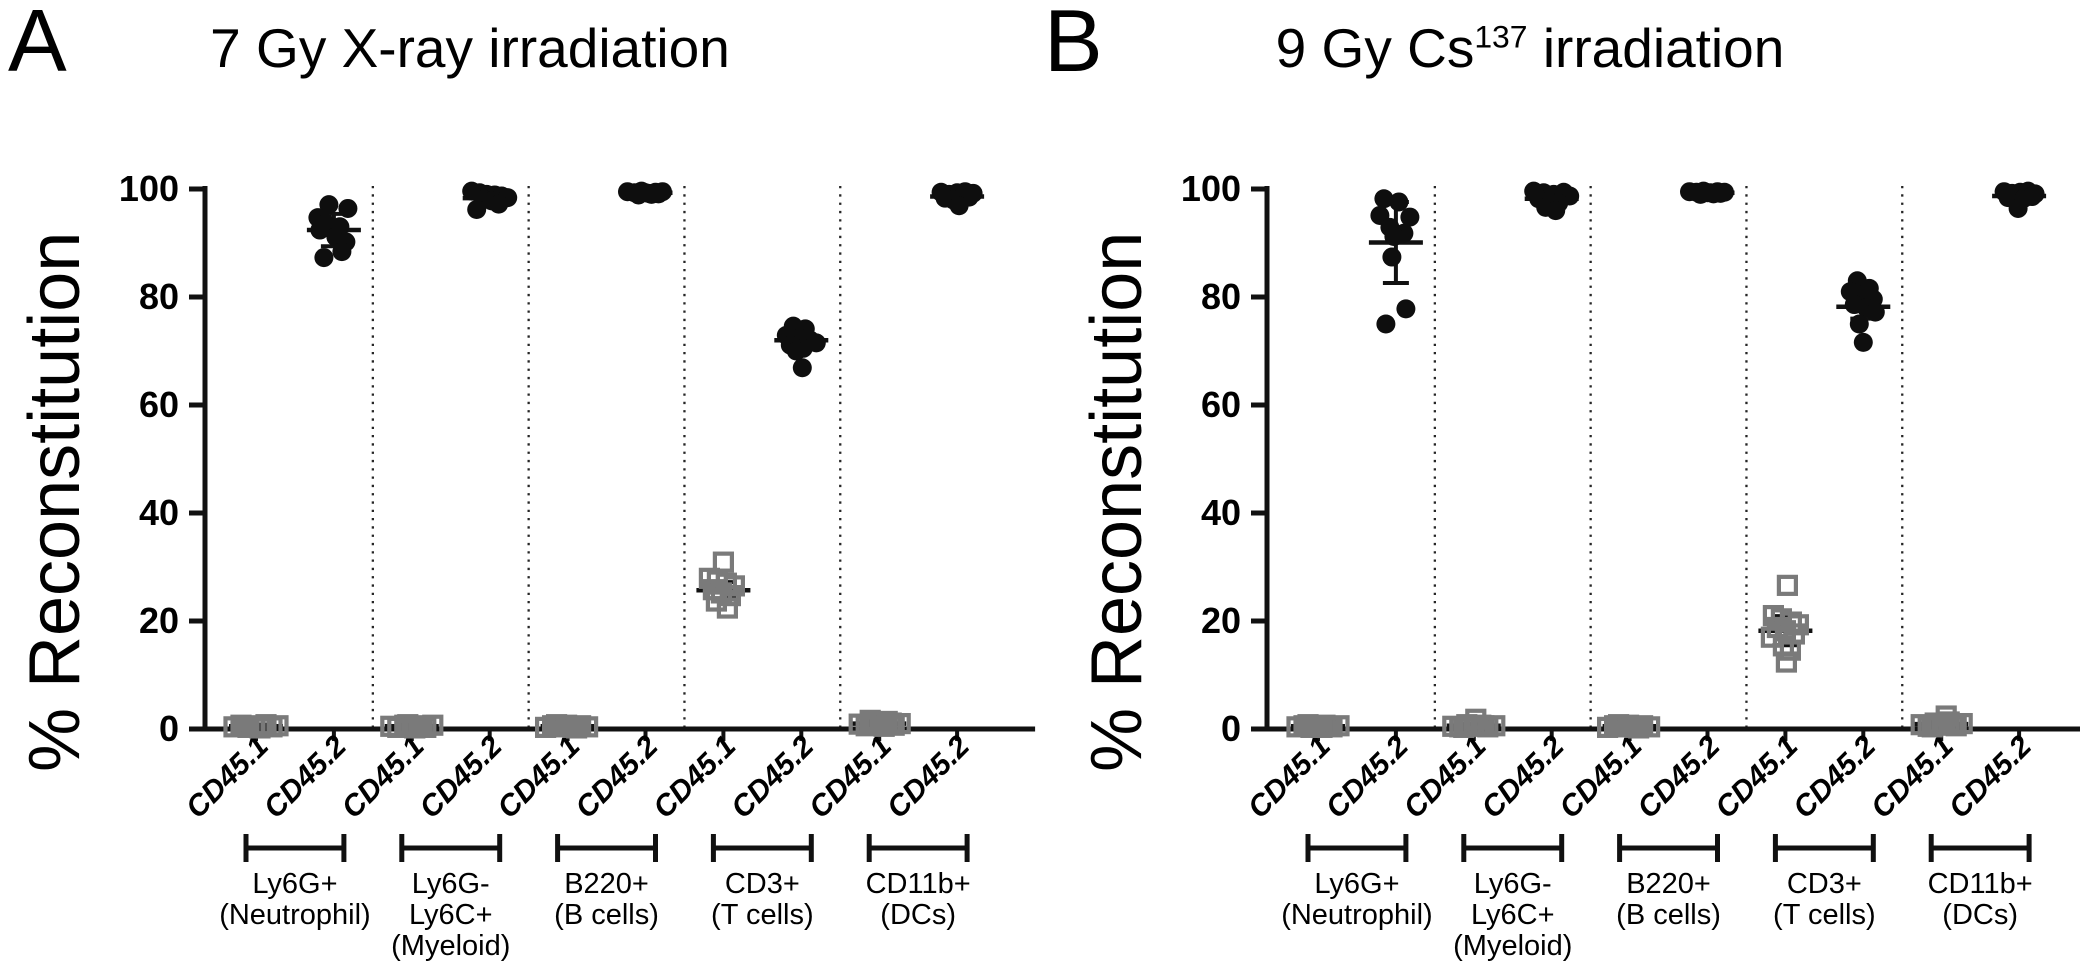 The width and height of the screenshot is (2088, 975). What do you see at coordinates (37, 45) in the screenshot?
I see `panel-a-letter: A` at bounding box center [37, 45].